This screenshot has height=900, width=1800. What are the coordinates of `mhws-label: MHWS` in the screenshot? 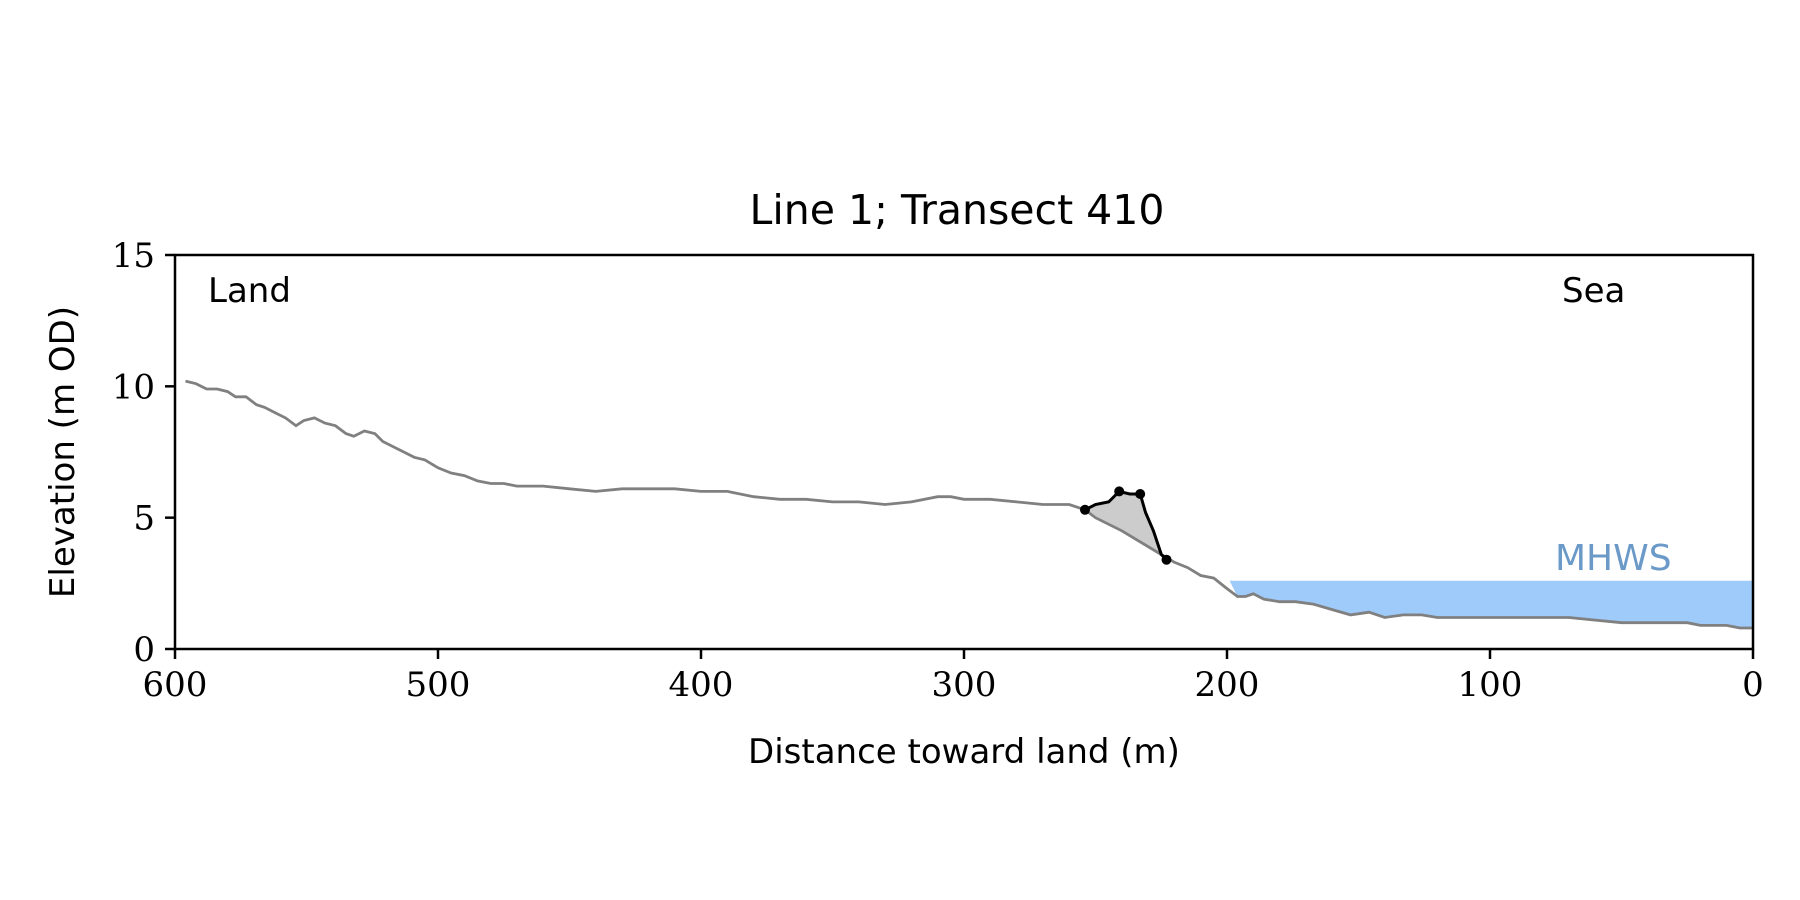 It's located at (1613, 558).